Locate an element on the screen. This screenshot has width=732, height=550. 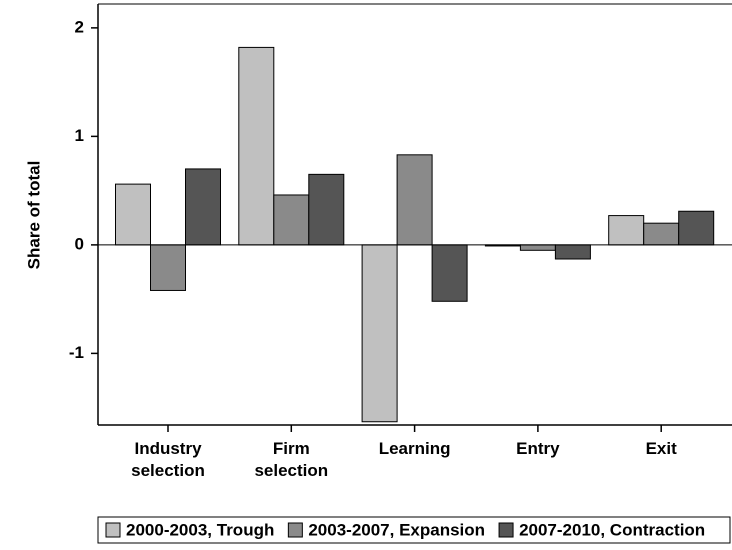
y-tick-label: 0 is located at coordinates (79, 243).